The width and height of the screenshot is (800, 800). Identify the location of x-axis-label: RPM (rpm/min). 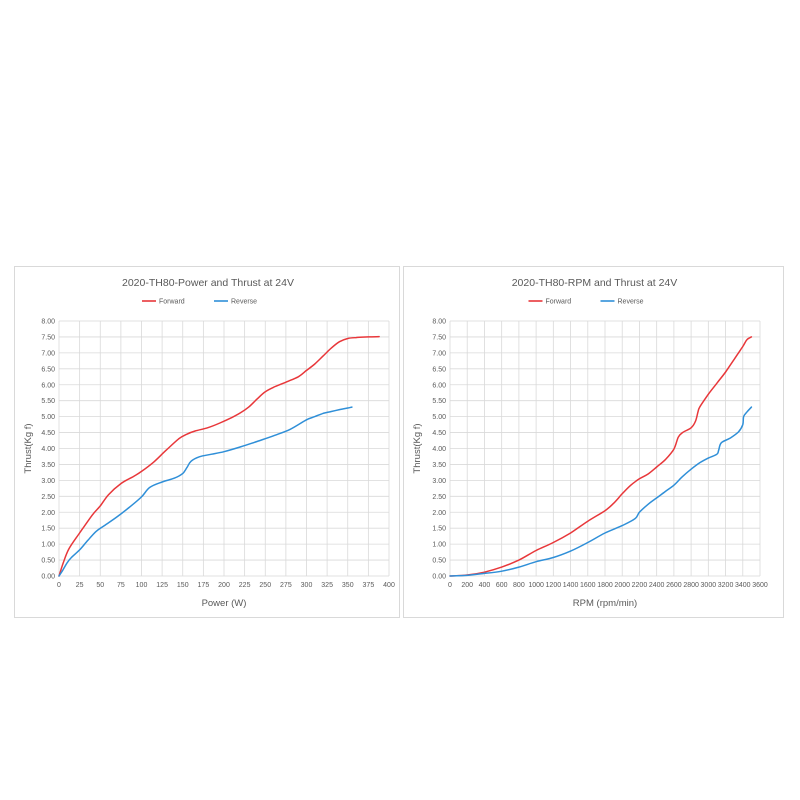
(605, 603).